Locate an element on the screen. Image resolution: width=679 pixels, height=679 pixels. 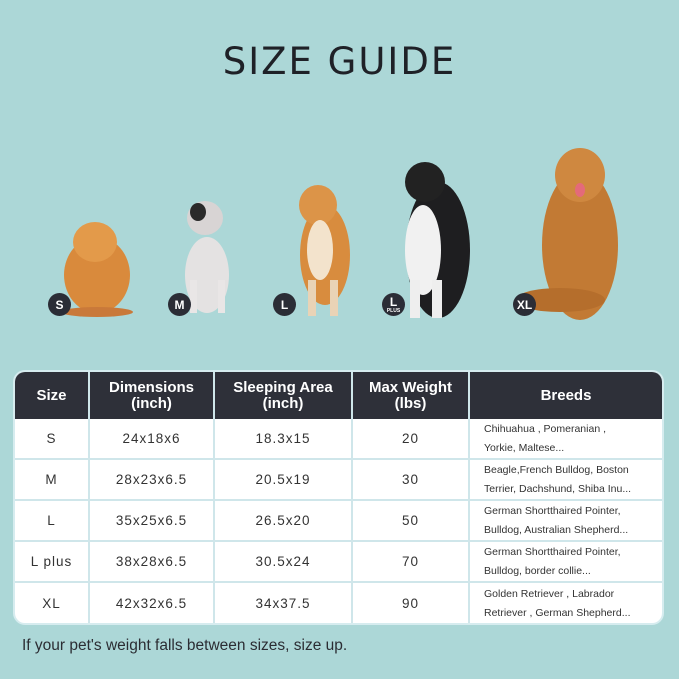
shiba-inu-image is located at coordinates (324, 250).